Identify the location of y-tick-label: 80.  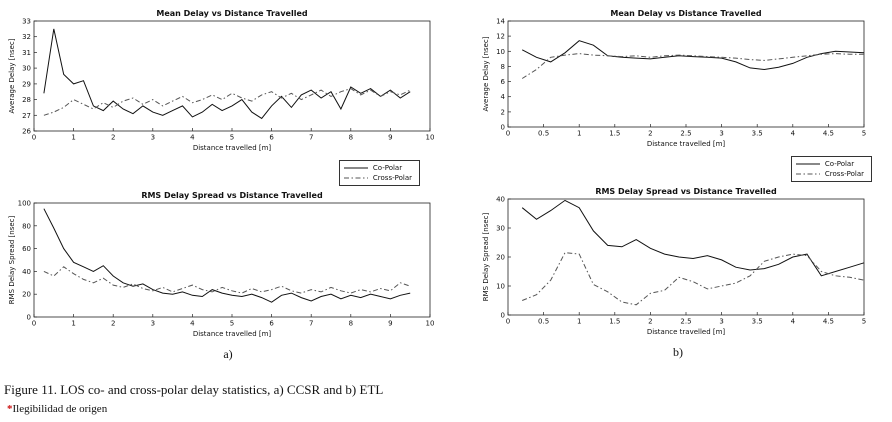
(26, 226).